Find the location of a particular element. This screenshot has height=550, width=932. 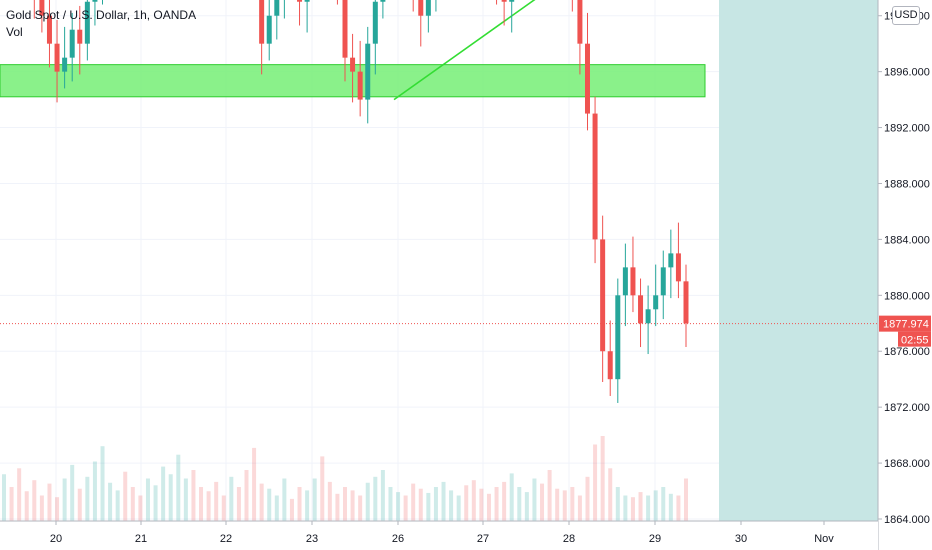

time-axis-bg is located at coordinates (439, 535).